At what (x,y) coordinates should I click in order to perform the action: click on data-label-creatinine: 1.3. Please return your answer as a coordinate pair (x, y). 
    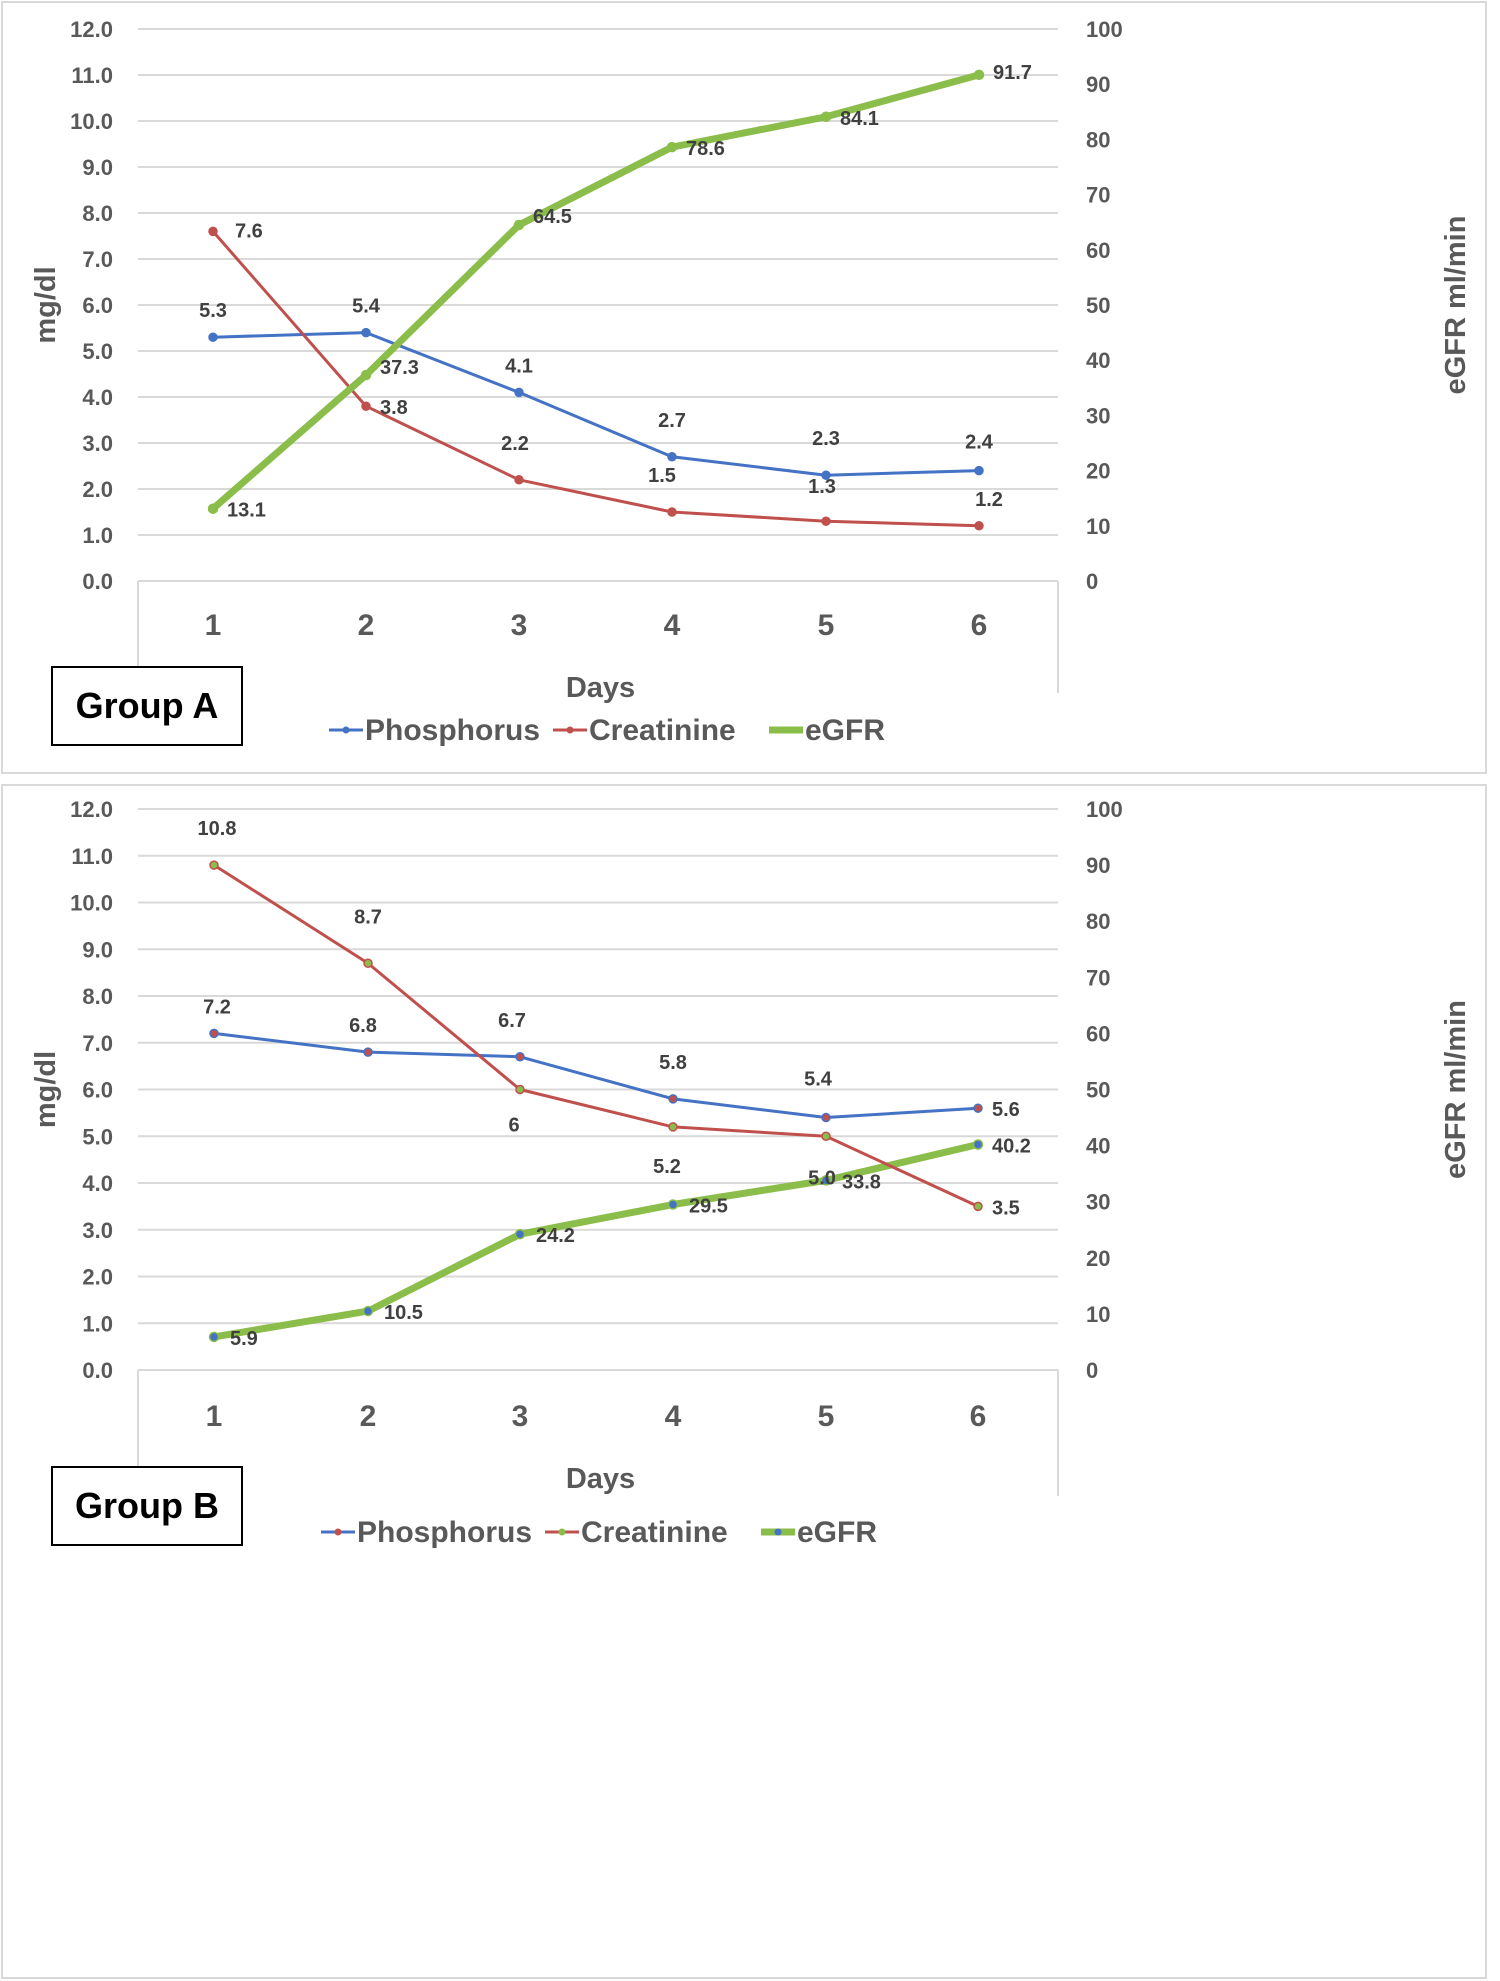
    Looking at the image, I should click on (822, 487).